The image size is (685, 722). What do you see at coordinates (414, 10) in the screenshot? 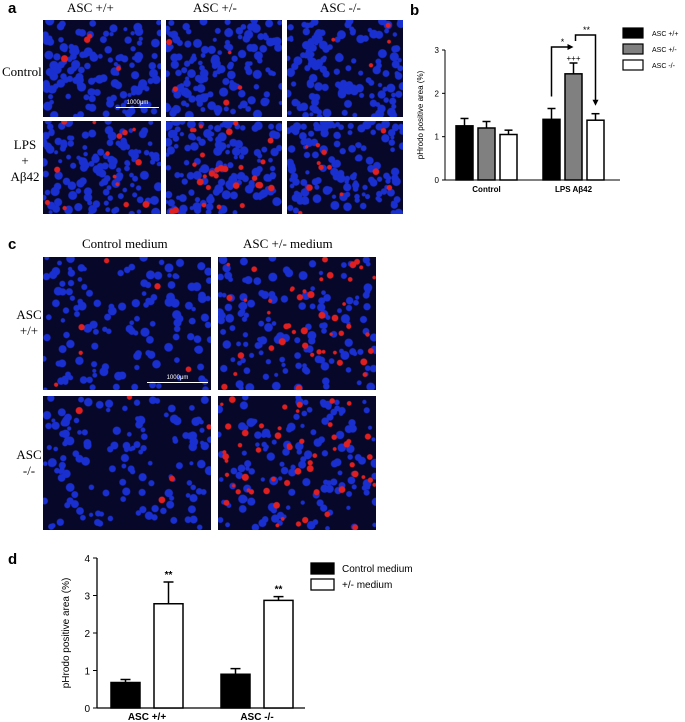
I see `panel-b-letter: b` at bounding box center [414, 10].